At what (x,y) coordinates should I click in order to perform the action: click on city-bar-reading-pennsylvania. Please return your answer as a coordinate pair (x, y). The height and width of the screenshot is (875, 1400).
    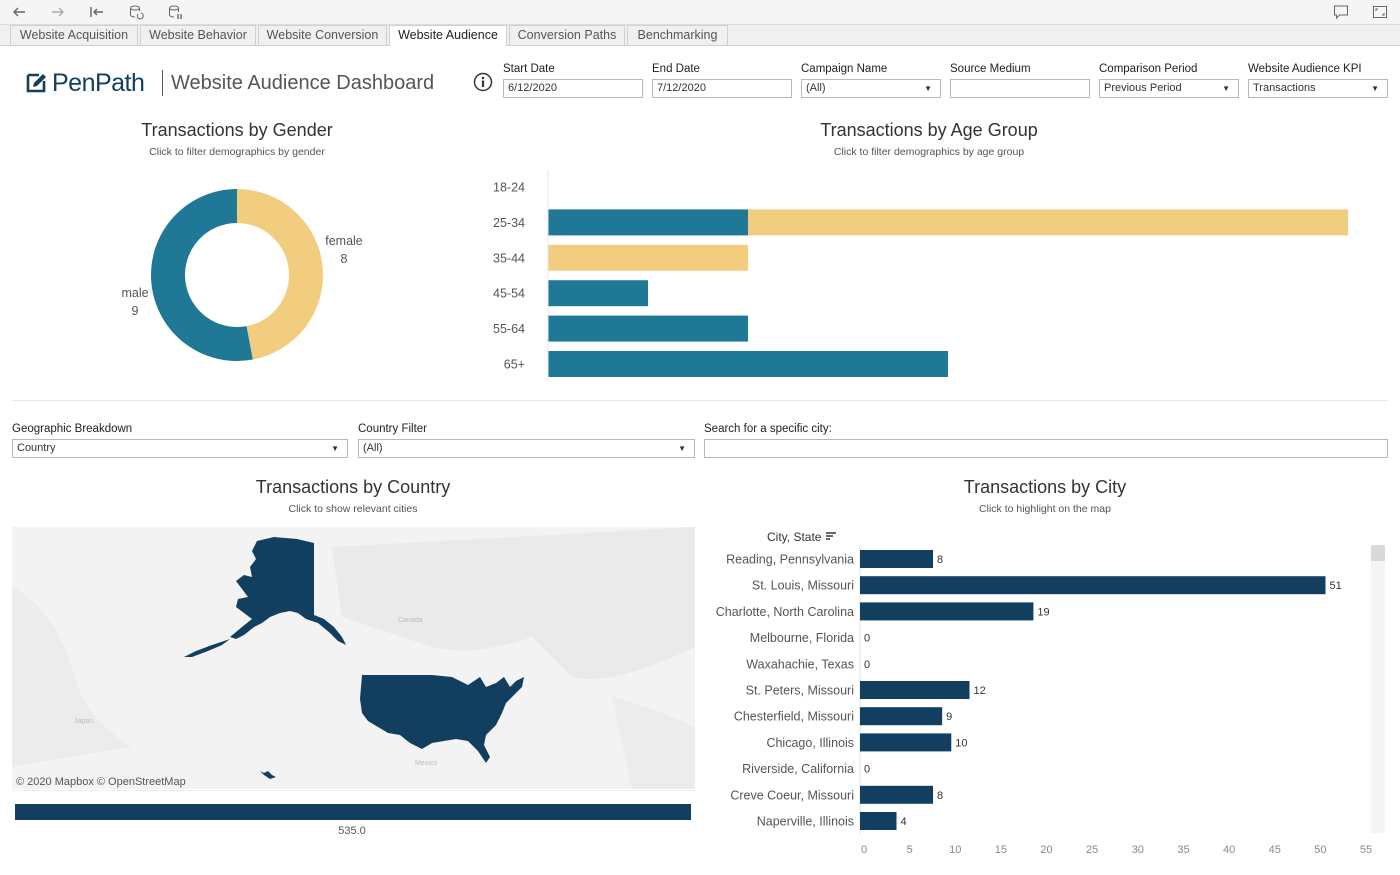
    Looking at the image, I should click on (897, 559).